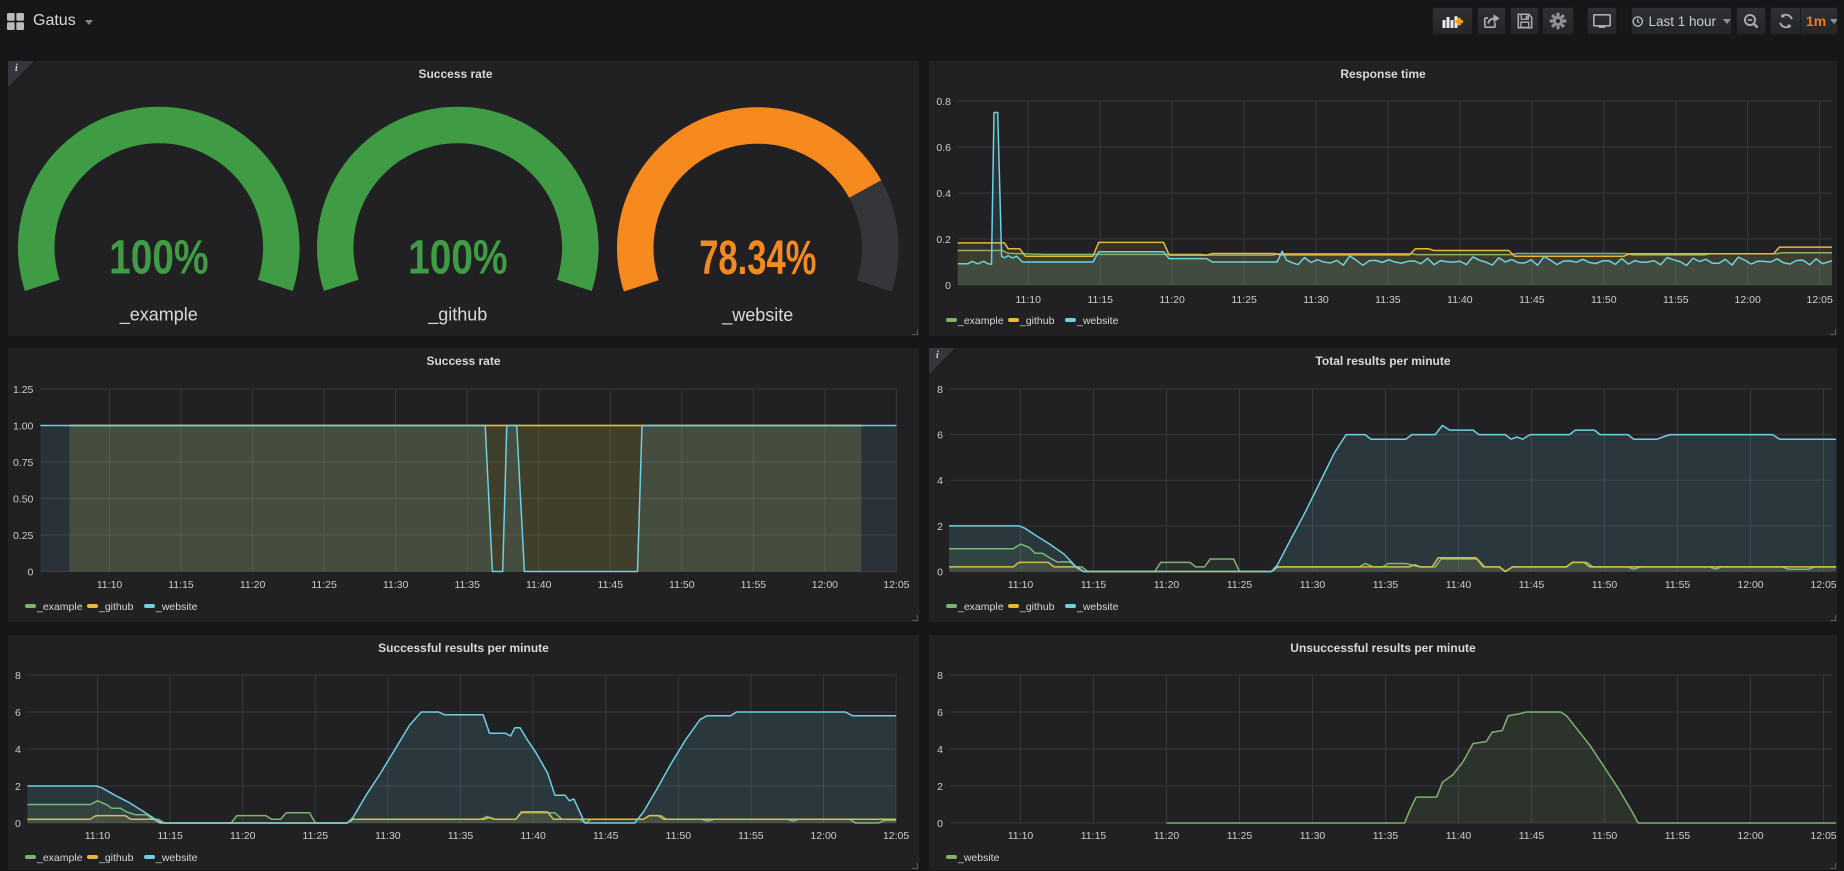 The height and width of the screenshot is (871, 1844). What do you see at coordinates (23, 500) in the screenshot?
I see `svg-text: 0.50` at bounding box center [23, 500].